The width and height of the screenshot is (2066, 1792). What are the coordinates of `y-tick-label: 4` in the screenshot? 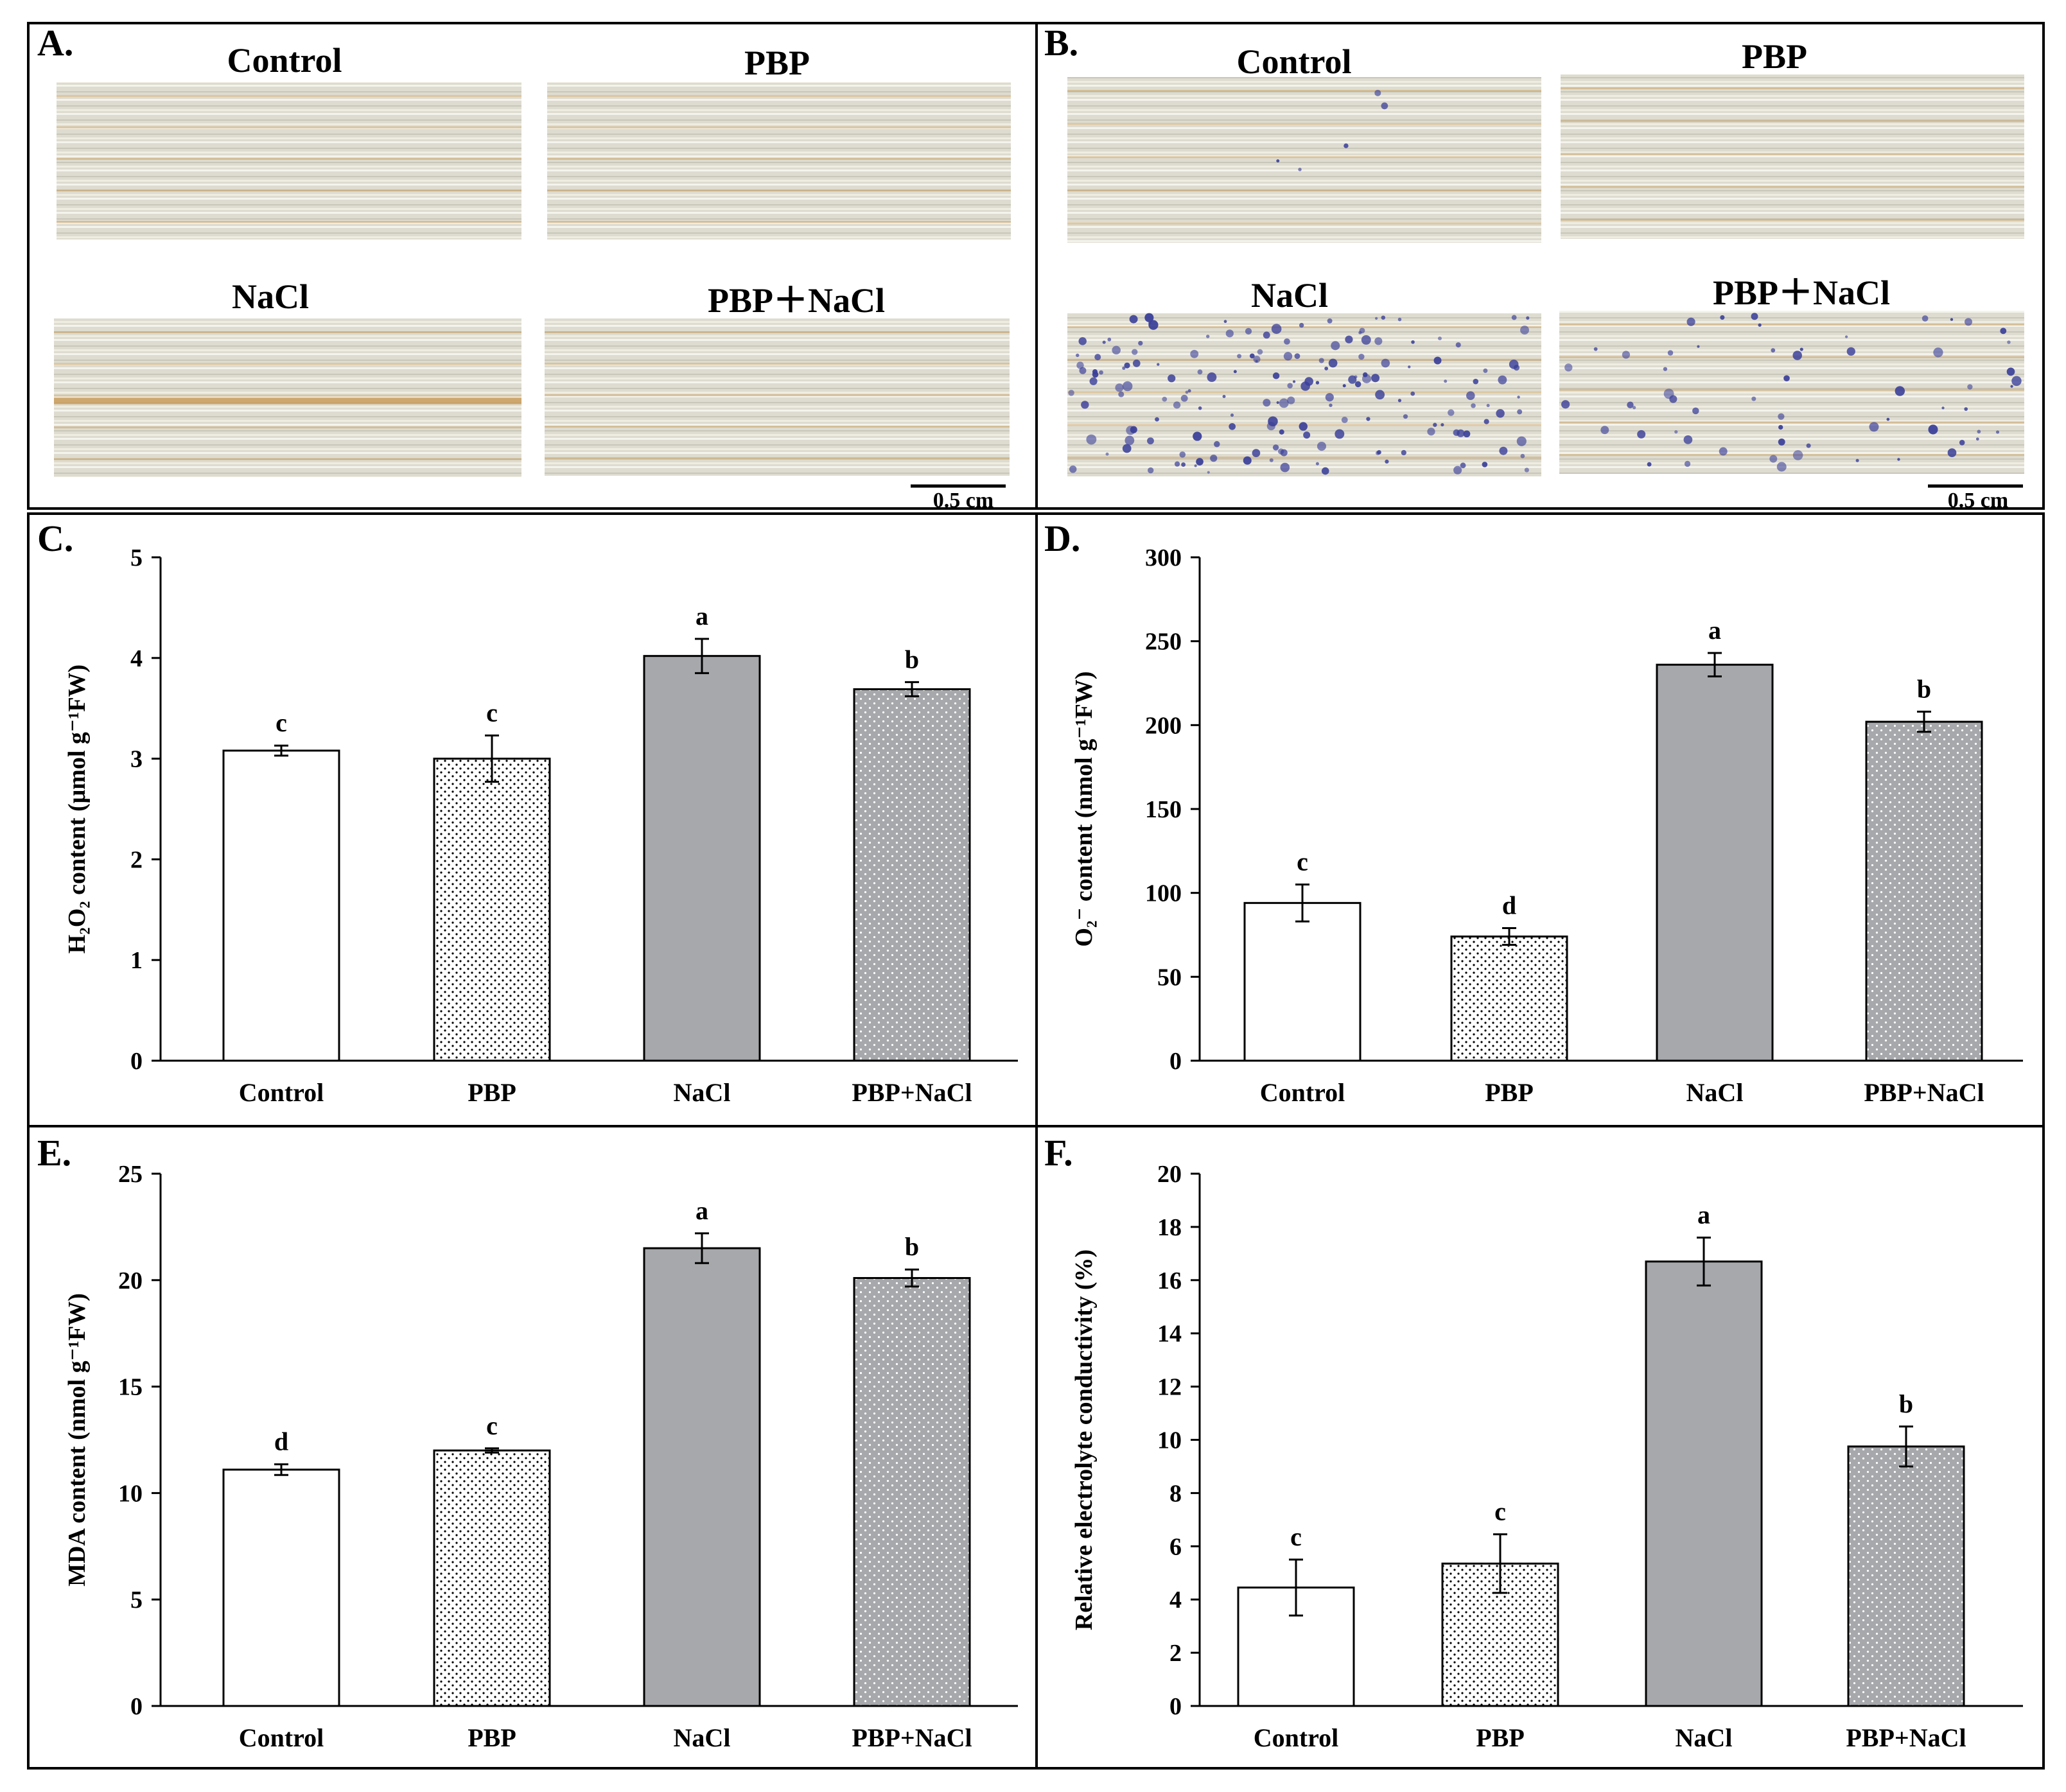 It's located at (136, 659).